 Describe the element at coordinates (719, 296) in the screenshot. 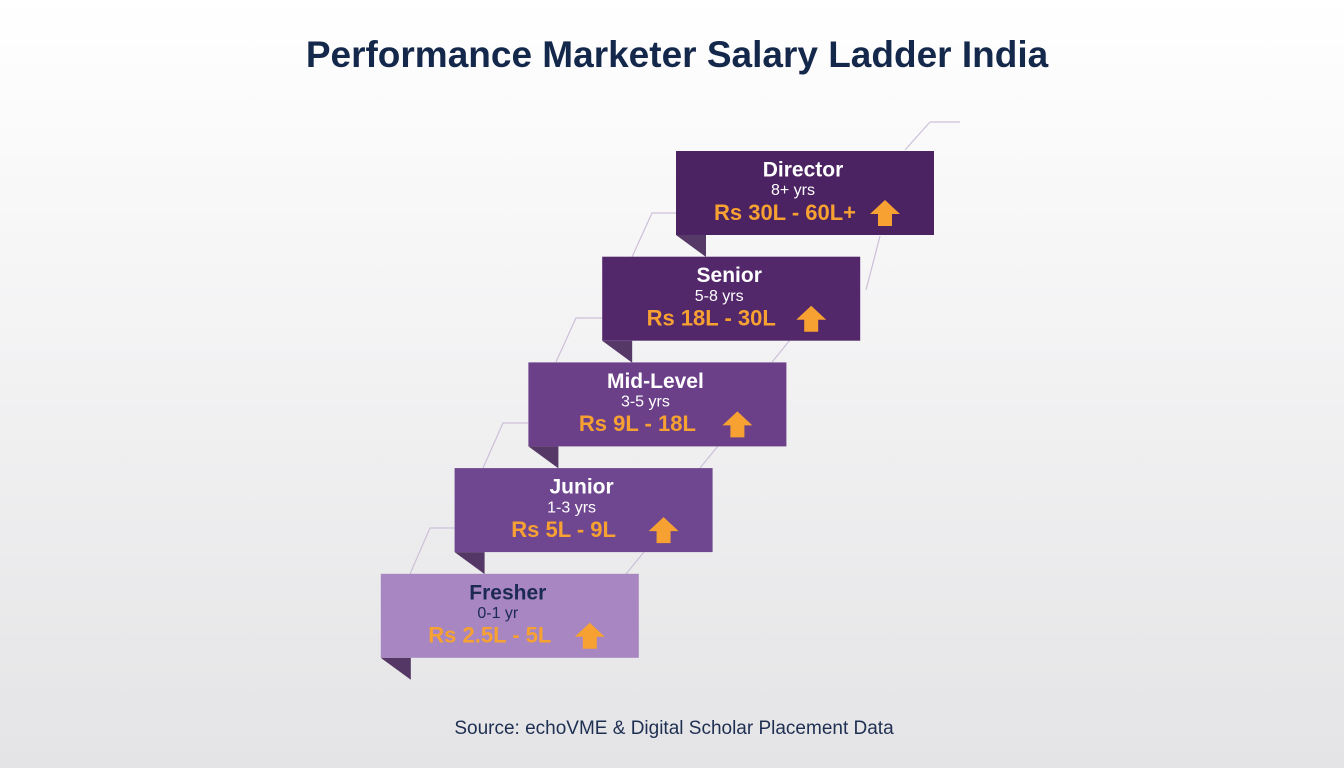

I see `level-years: 5-8 yrs` at that location.